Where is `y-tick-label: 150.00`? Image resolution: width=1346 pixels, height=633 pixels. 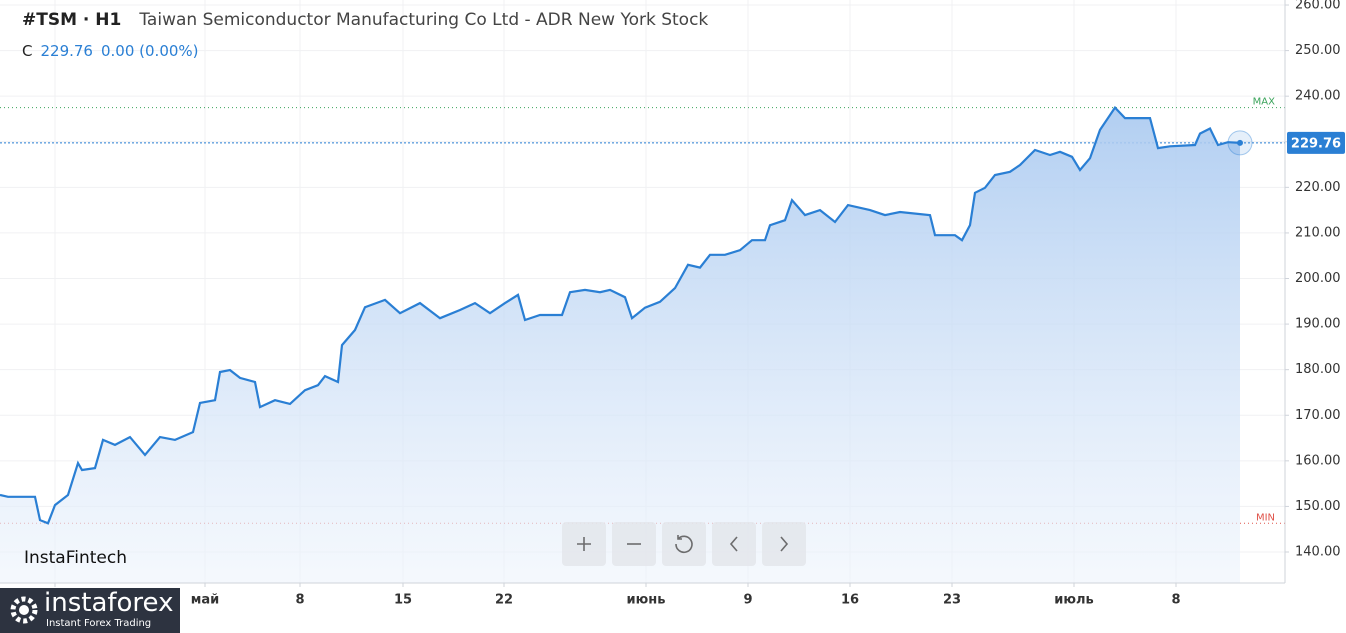
y-tick-label: 150.00 is located at coordinates (1318, 506).